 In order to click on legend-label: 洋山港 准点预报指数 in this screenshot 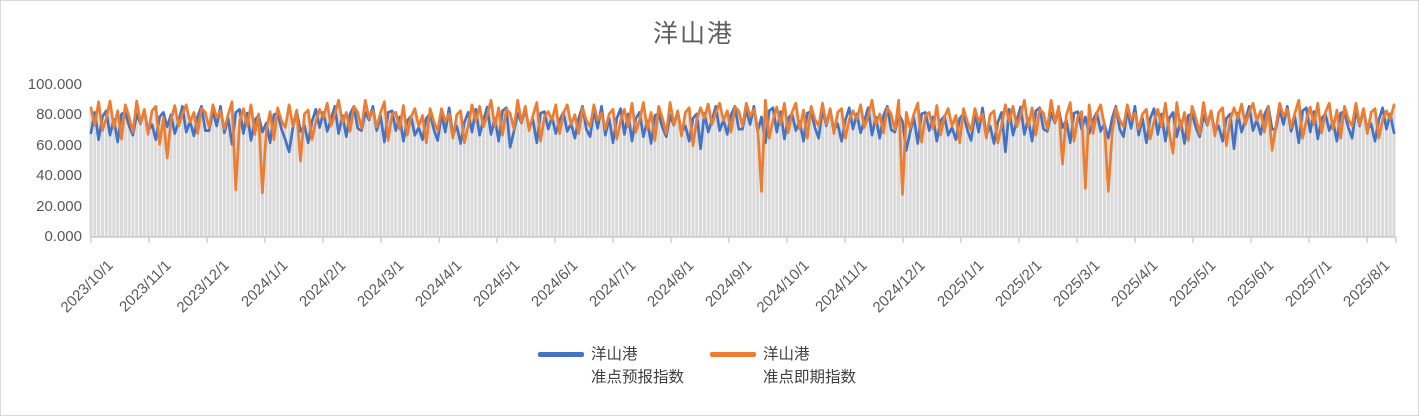, I will do `click(637, 366)`.